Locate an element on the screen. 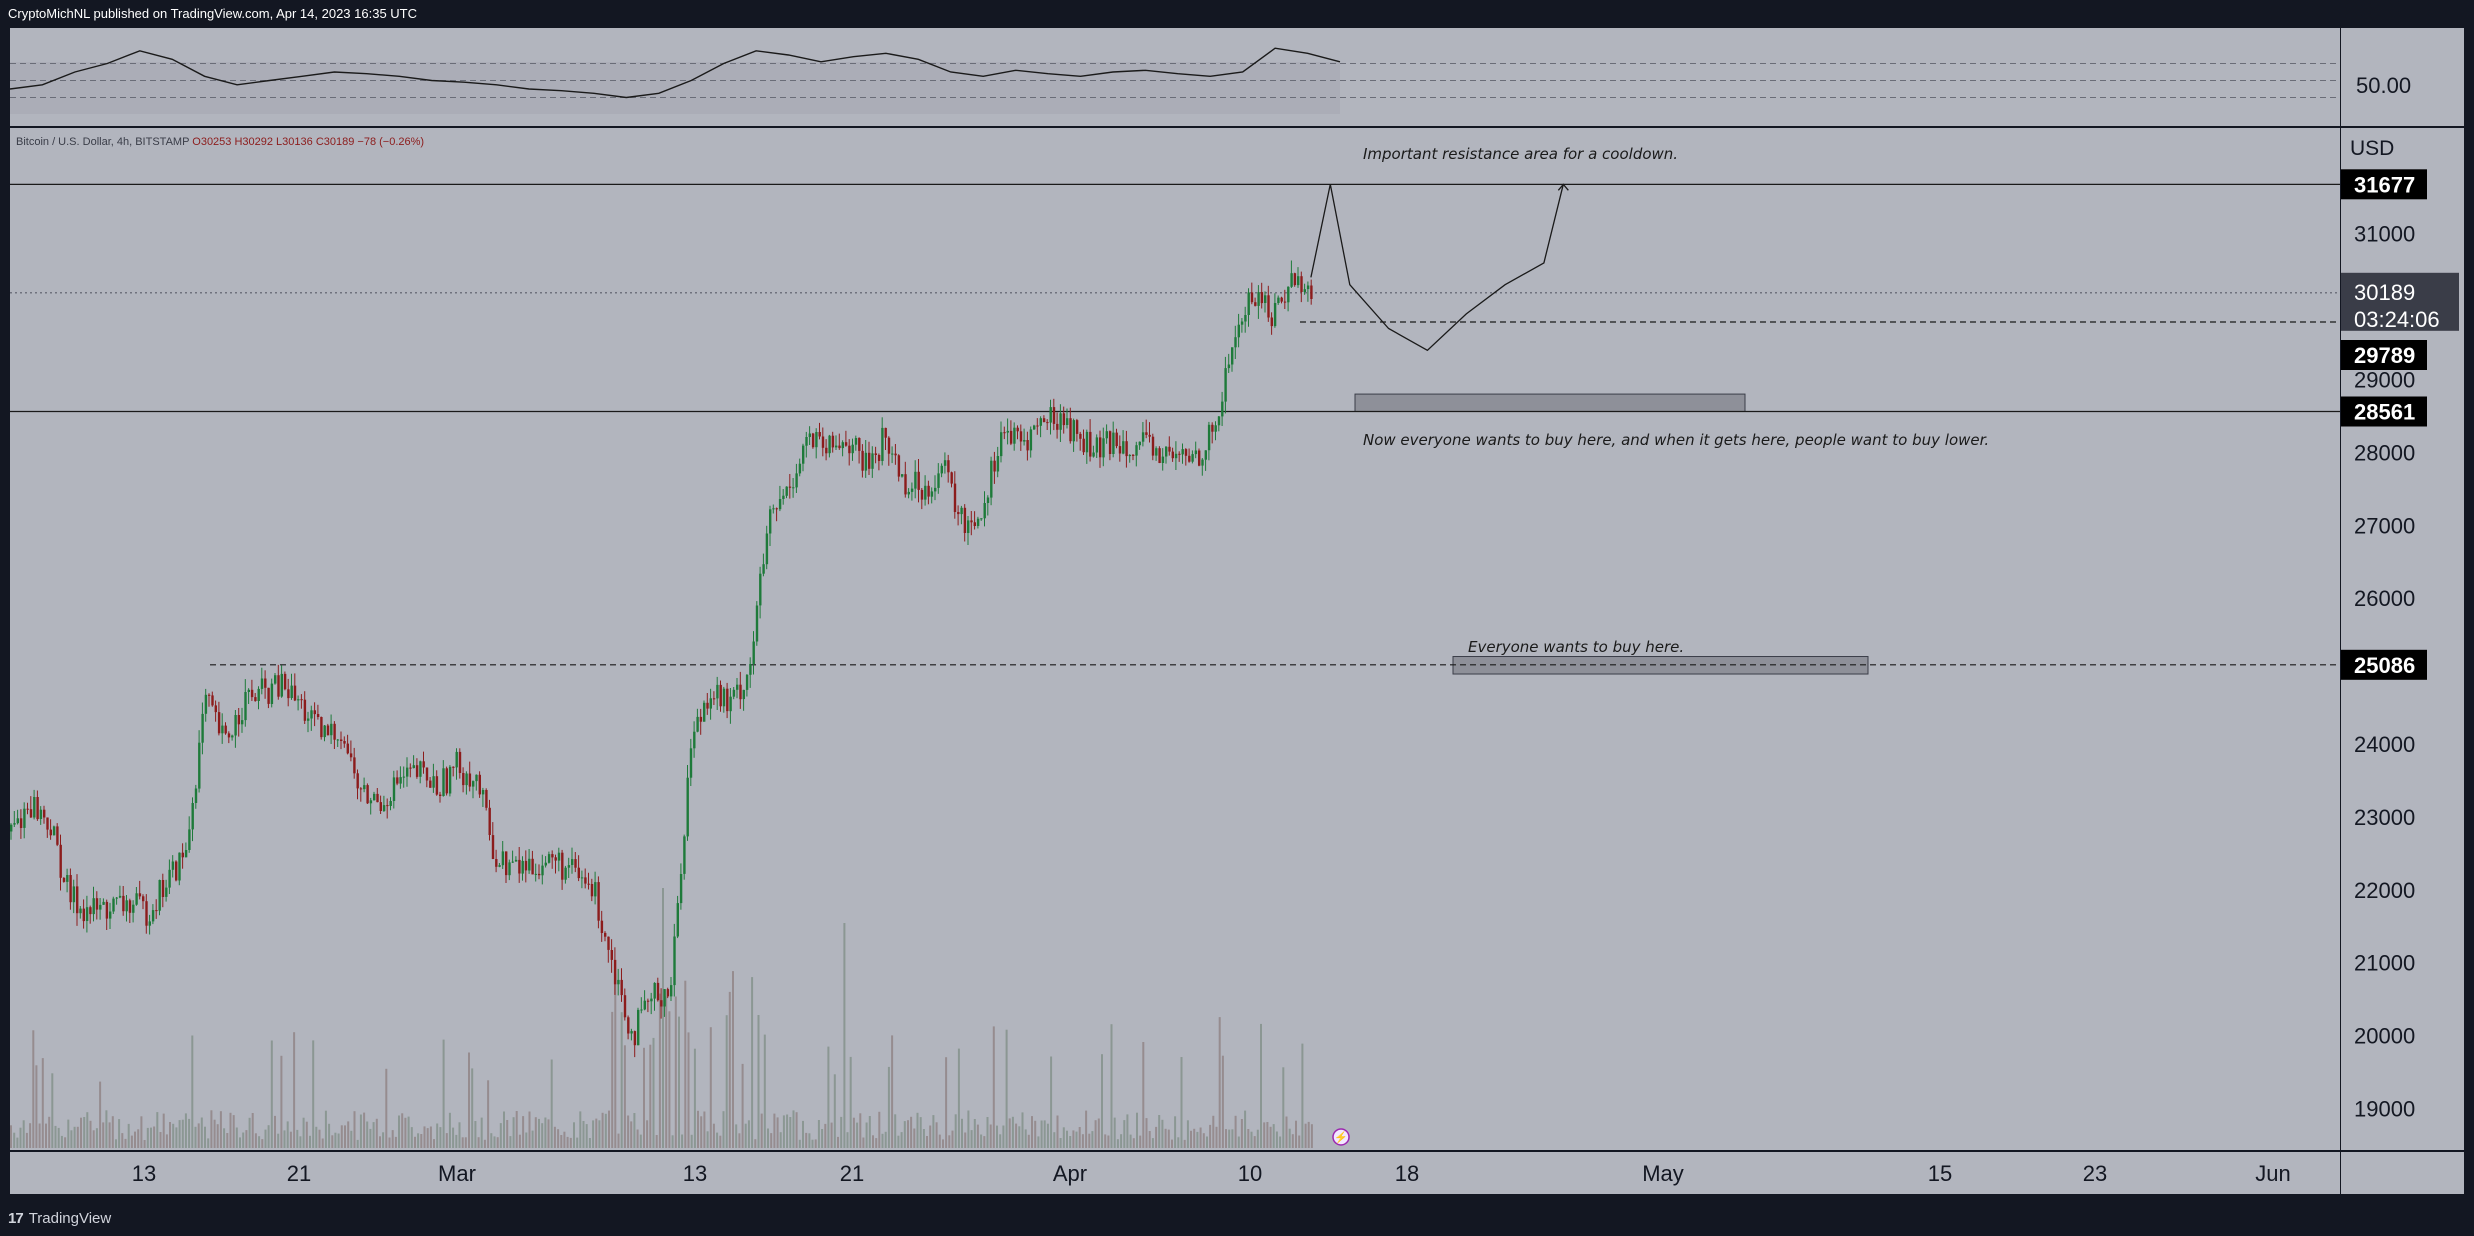 Image resolution: width=2474 pixels, height=1236 pixels. time-tick: 15 is located at coordinates (1940, 1173).